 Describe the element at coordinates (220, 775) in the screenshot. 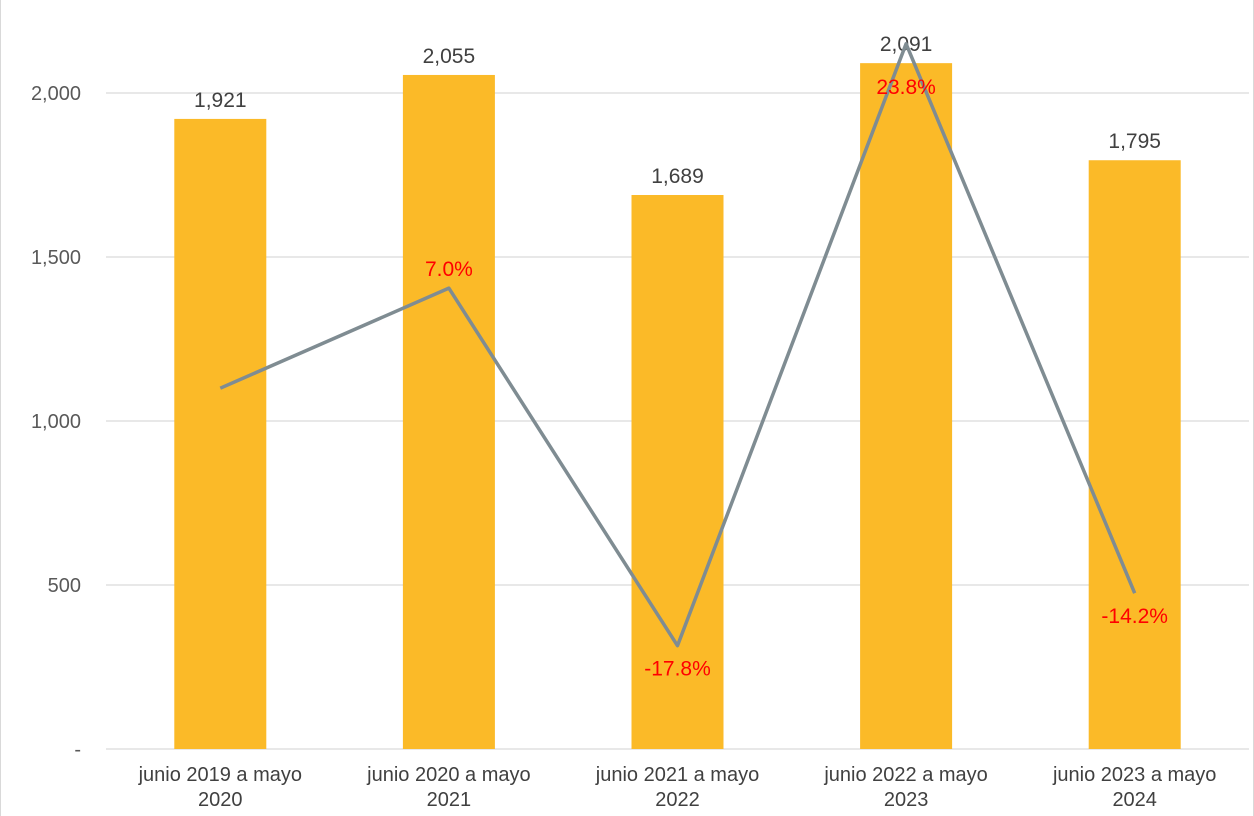

I see `x-category-label: junio 2019 a mayo` at that location.